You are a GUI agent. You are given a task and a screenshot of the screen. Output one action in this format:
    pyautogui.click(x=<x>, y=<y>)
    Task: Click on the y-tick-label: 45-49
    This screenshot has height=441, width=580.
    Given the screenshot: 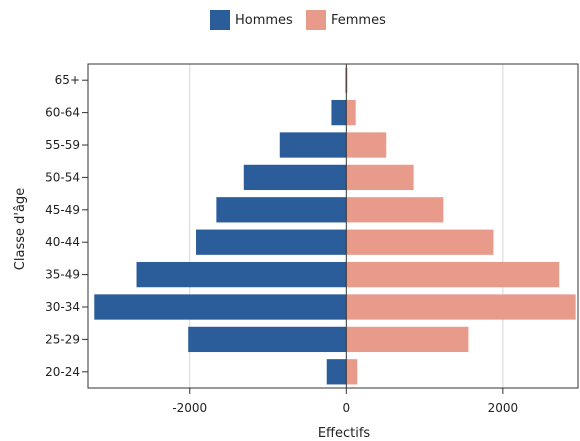 What is the action you would take?
    pyautogui.click(x=62, y=210)
    